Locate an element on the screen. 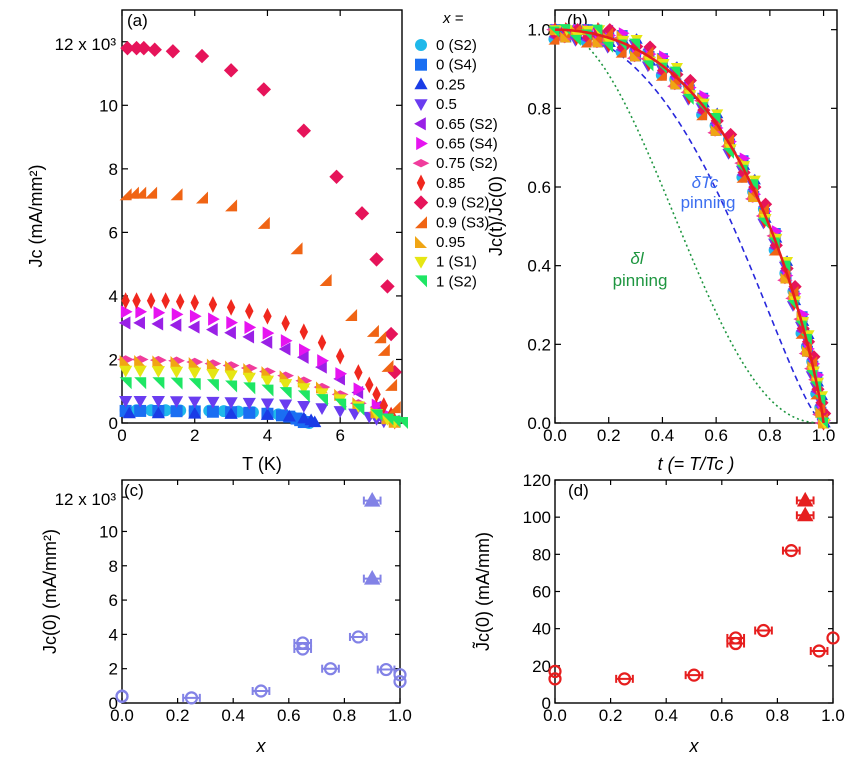  y-tick-label: 100 is located at coordinates (537, 517).